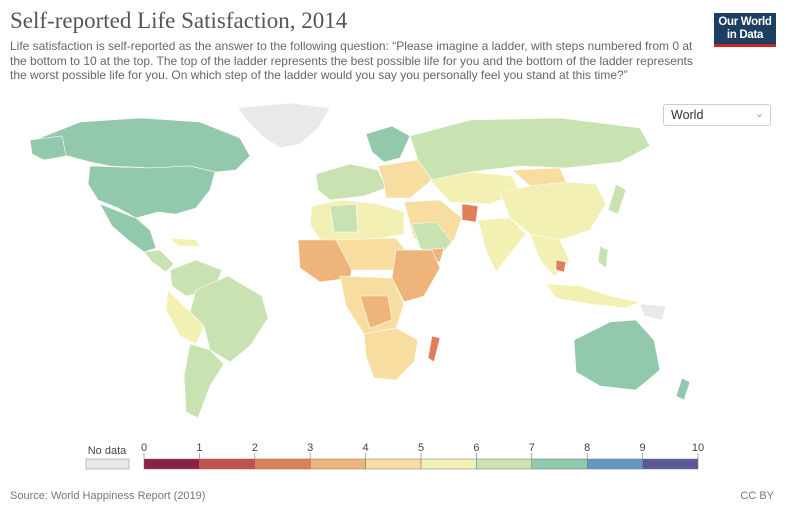 Image resolution: width=786 pixels, height=513 pixels. What do you see at coordinates (553, 211) in the screenshot?
I see `region-china` at bounding box center [553, 211].